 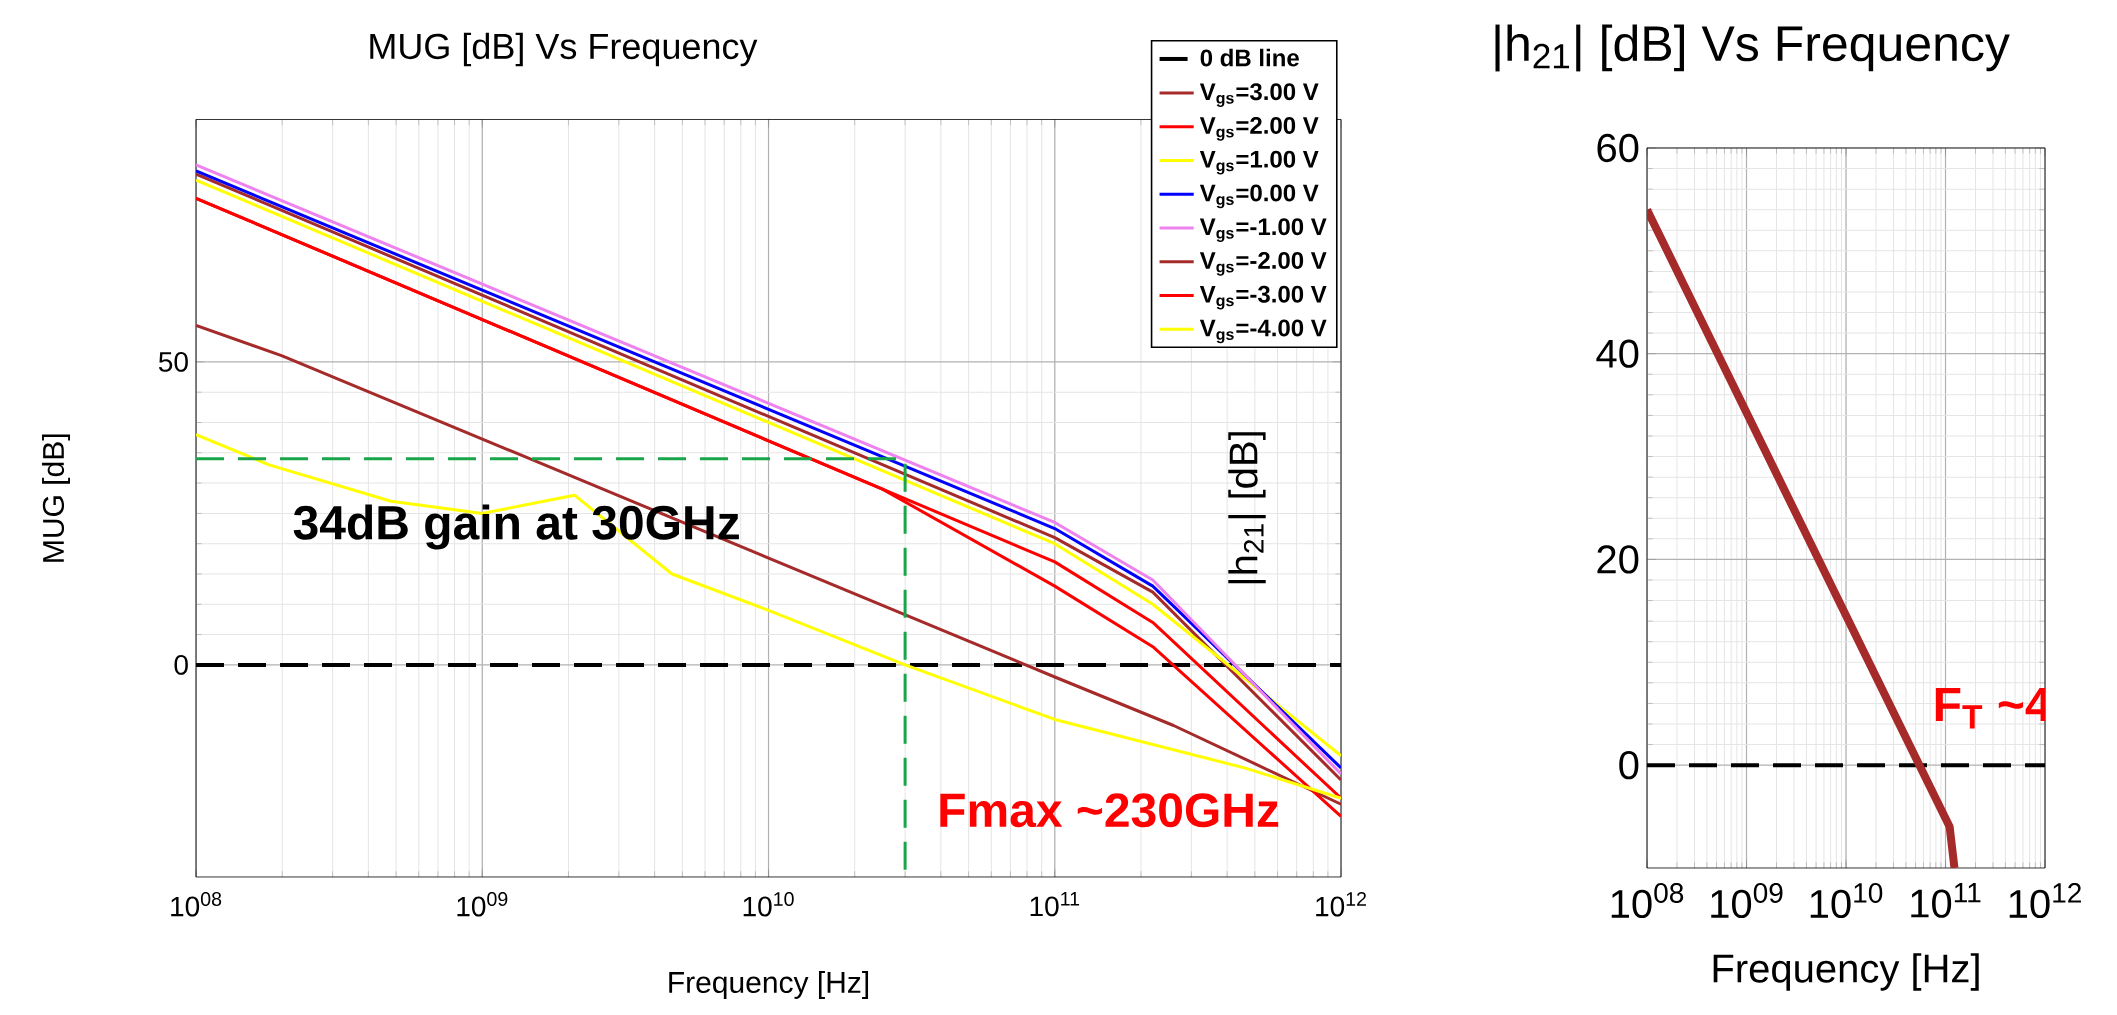 What do you see at coordinates (1259, 196) in the screenshot?
I see `legend-label: V$_{gs}$=0.00 V` at bounding box center [1259, 196].